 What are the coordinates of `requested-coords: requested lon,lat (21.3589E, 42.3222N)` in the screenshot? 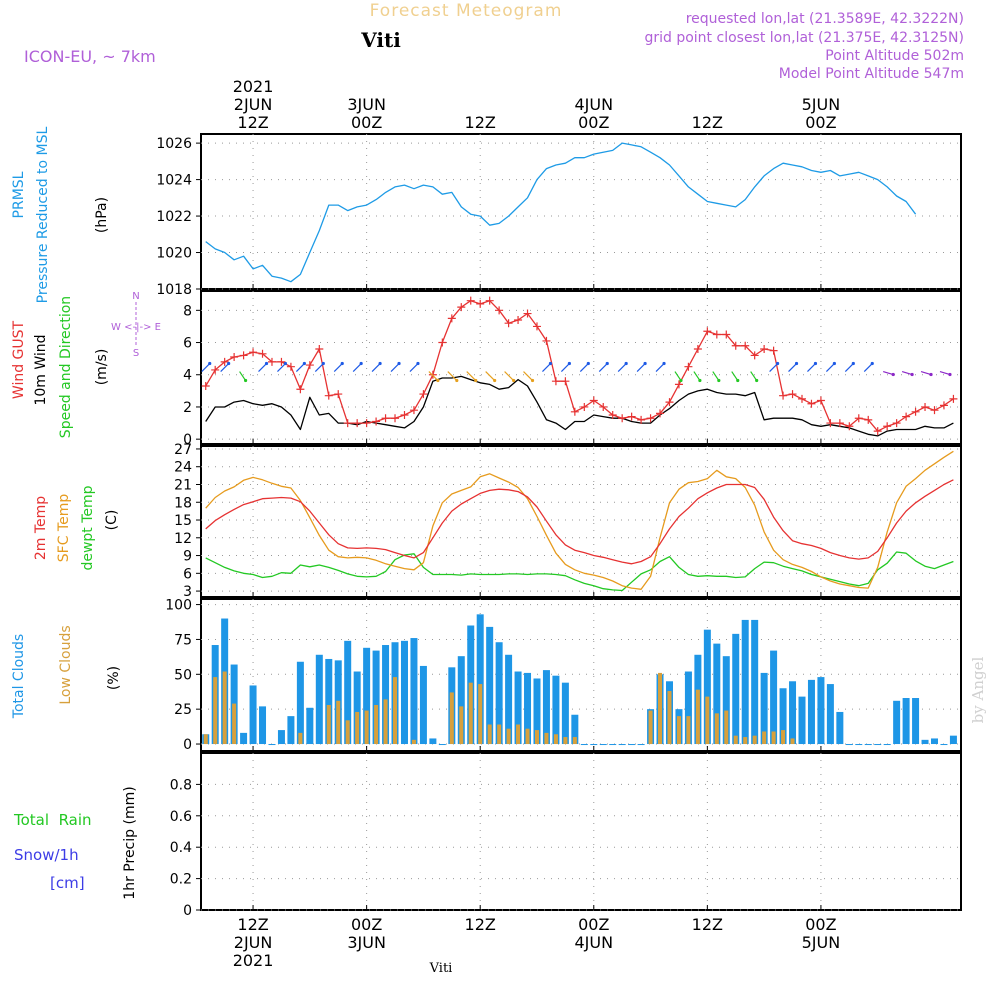 It's located at (825, 19).